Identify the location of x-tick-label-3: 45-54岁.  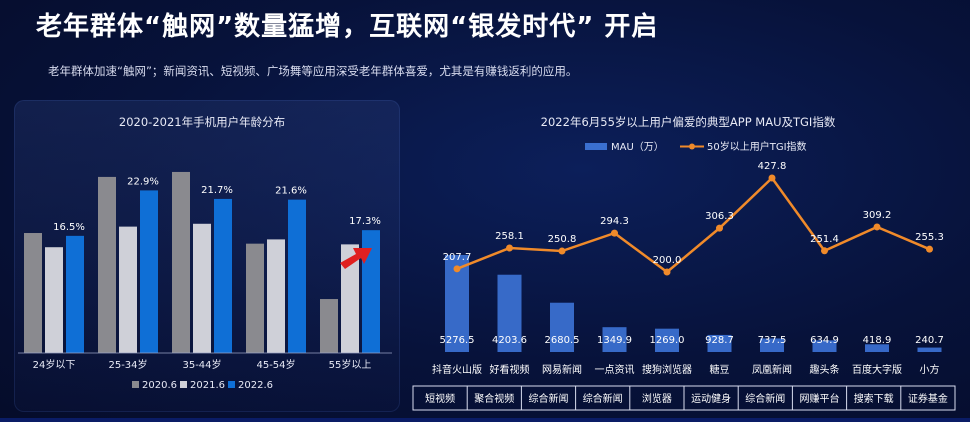
(275, 364).